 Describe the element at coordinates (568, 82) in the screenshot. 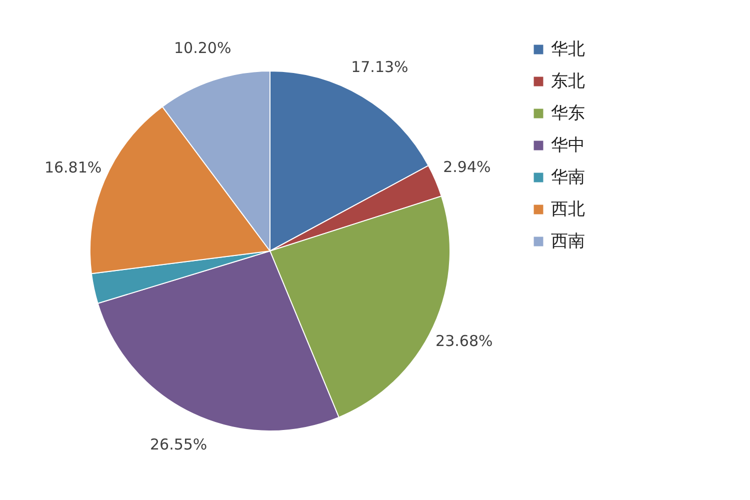

I see `legend-label: 东北` at that location.